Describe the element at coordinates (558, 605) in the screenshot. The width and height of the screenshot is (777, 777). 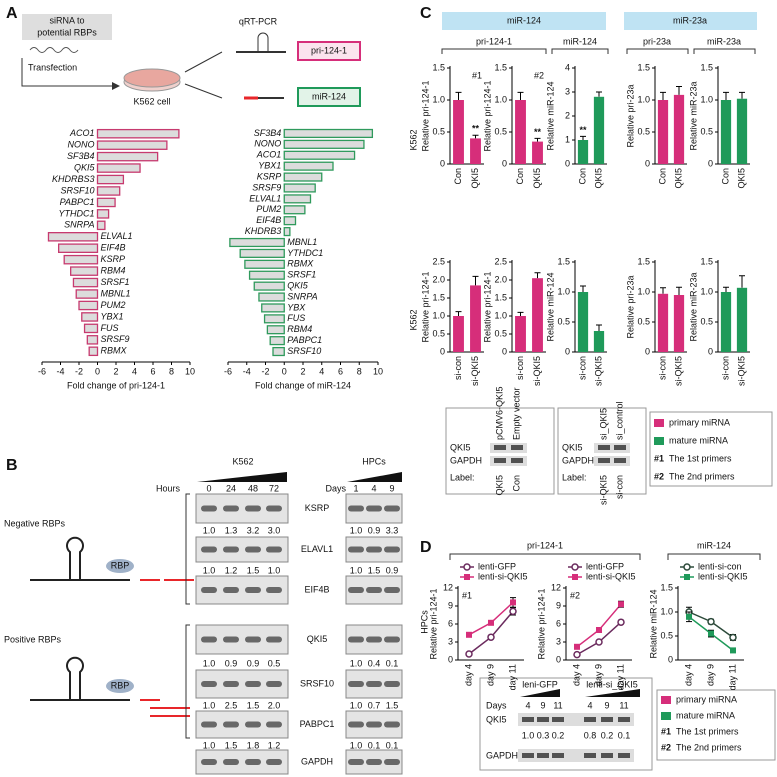
I see `y-tick-label: 9` at that location.